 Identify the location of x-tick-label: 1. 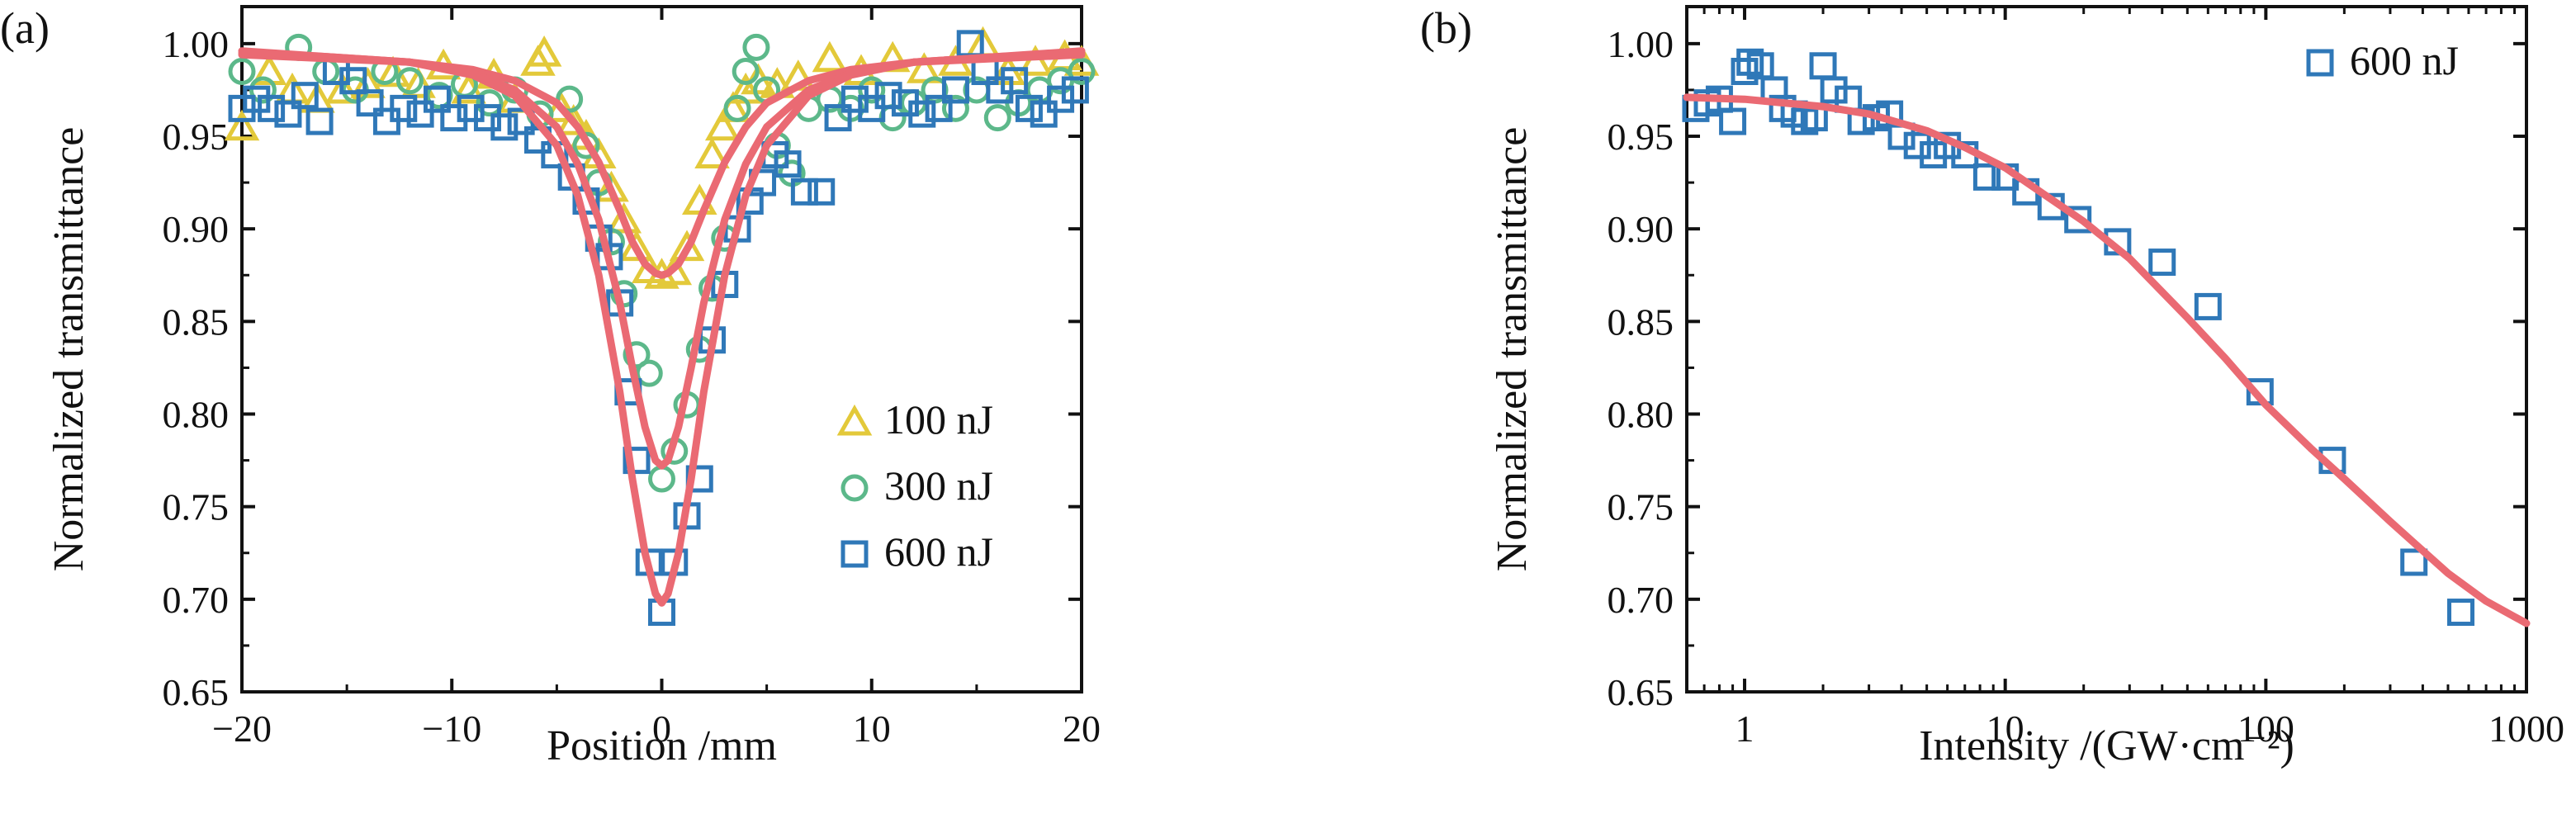
(1744, 729).